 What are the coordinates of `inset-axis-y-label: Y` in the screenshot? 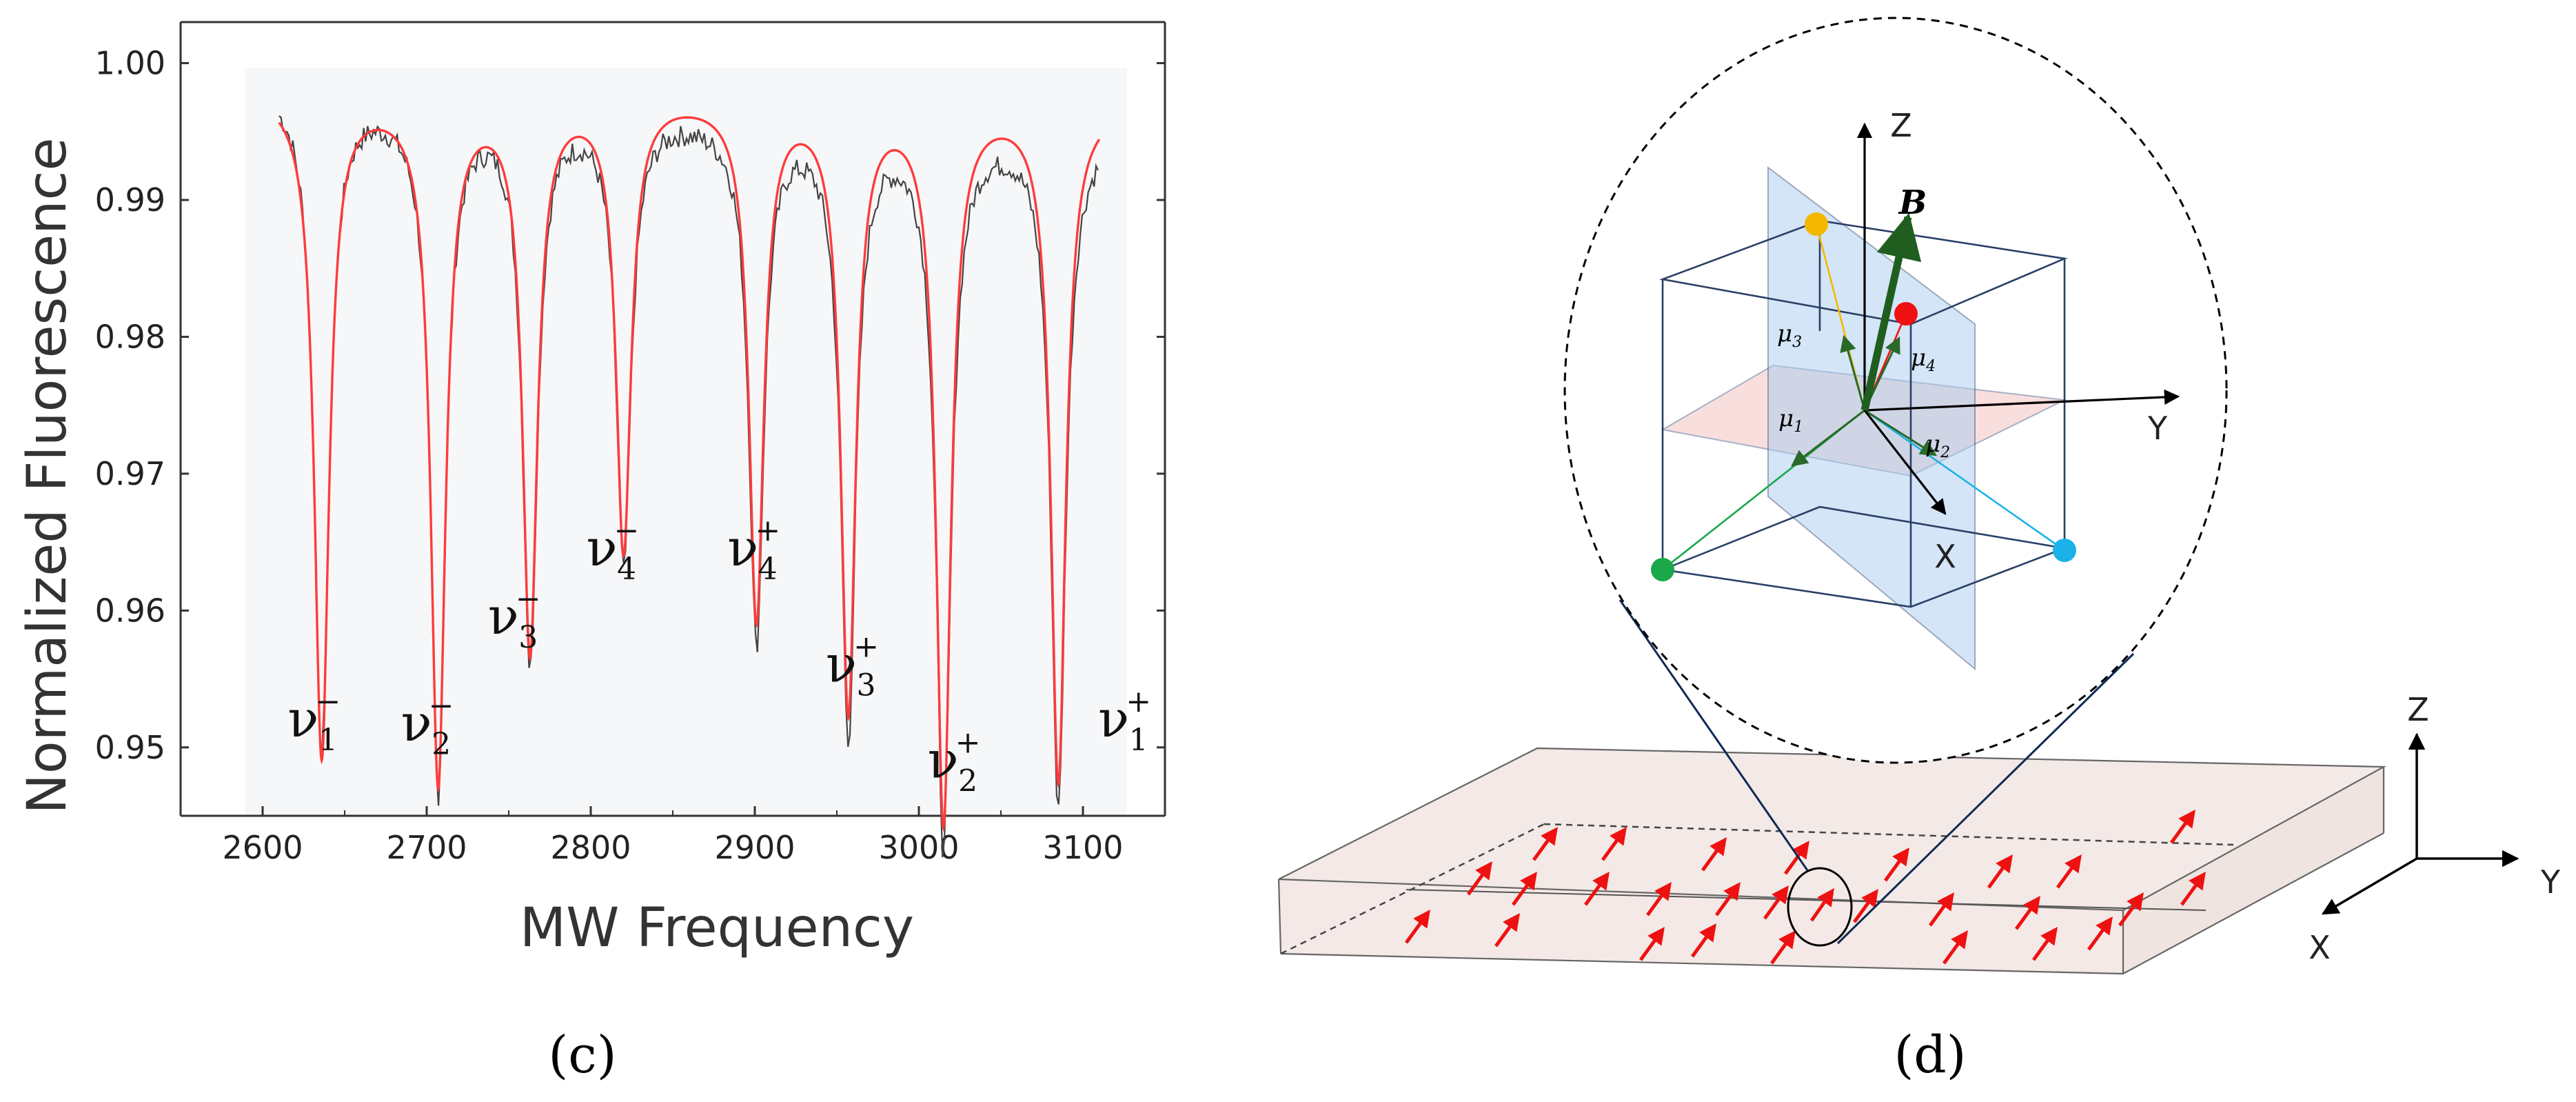 It's located at (2157, 428).